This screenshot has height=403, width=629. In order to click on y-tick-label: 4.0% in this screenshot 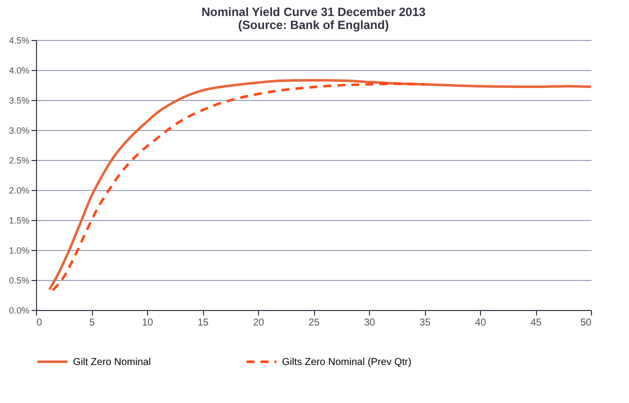, I will do `click(19, 71)`.